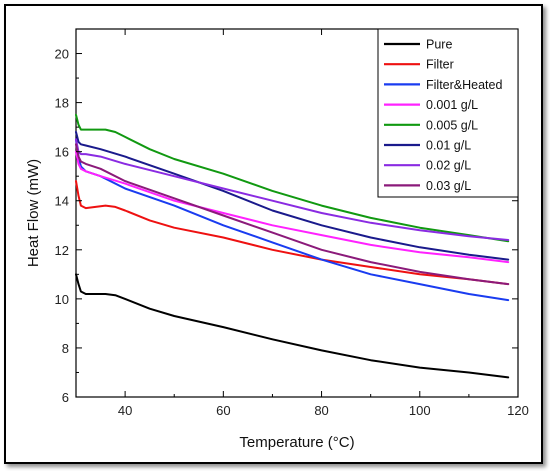 The width and height of the screenshot is (550, 471). Describe the element at coordinates (296, 442) in the screenshot. I see `x-axis-title: Temperature (°C)` at that location.